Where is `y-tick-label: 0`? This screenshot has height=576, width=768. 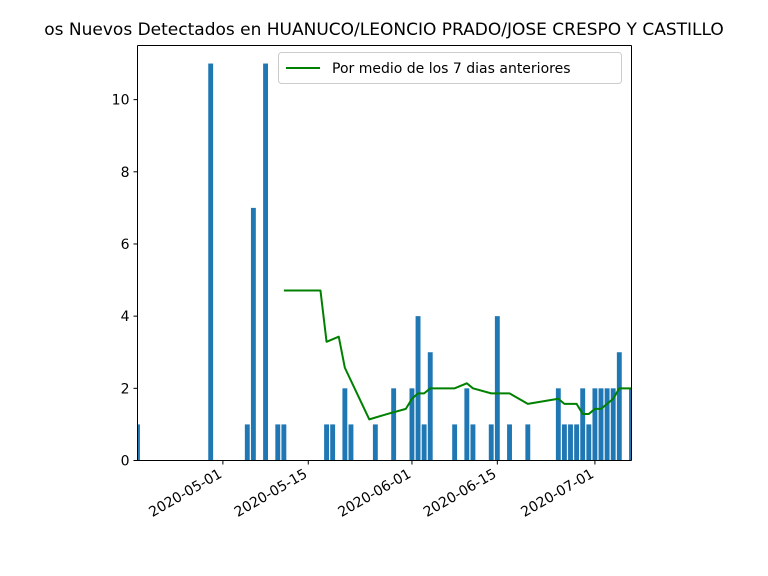
y-tick-label: 0 is located at coordinates (125, 462).